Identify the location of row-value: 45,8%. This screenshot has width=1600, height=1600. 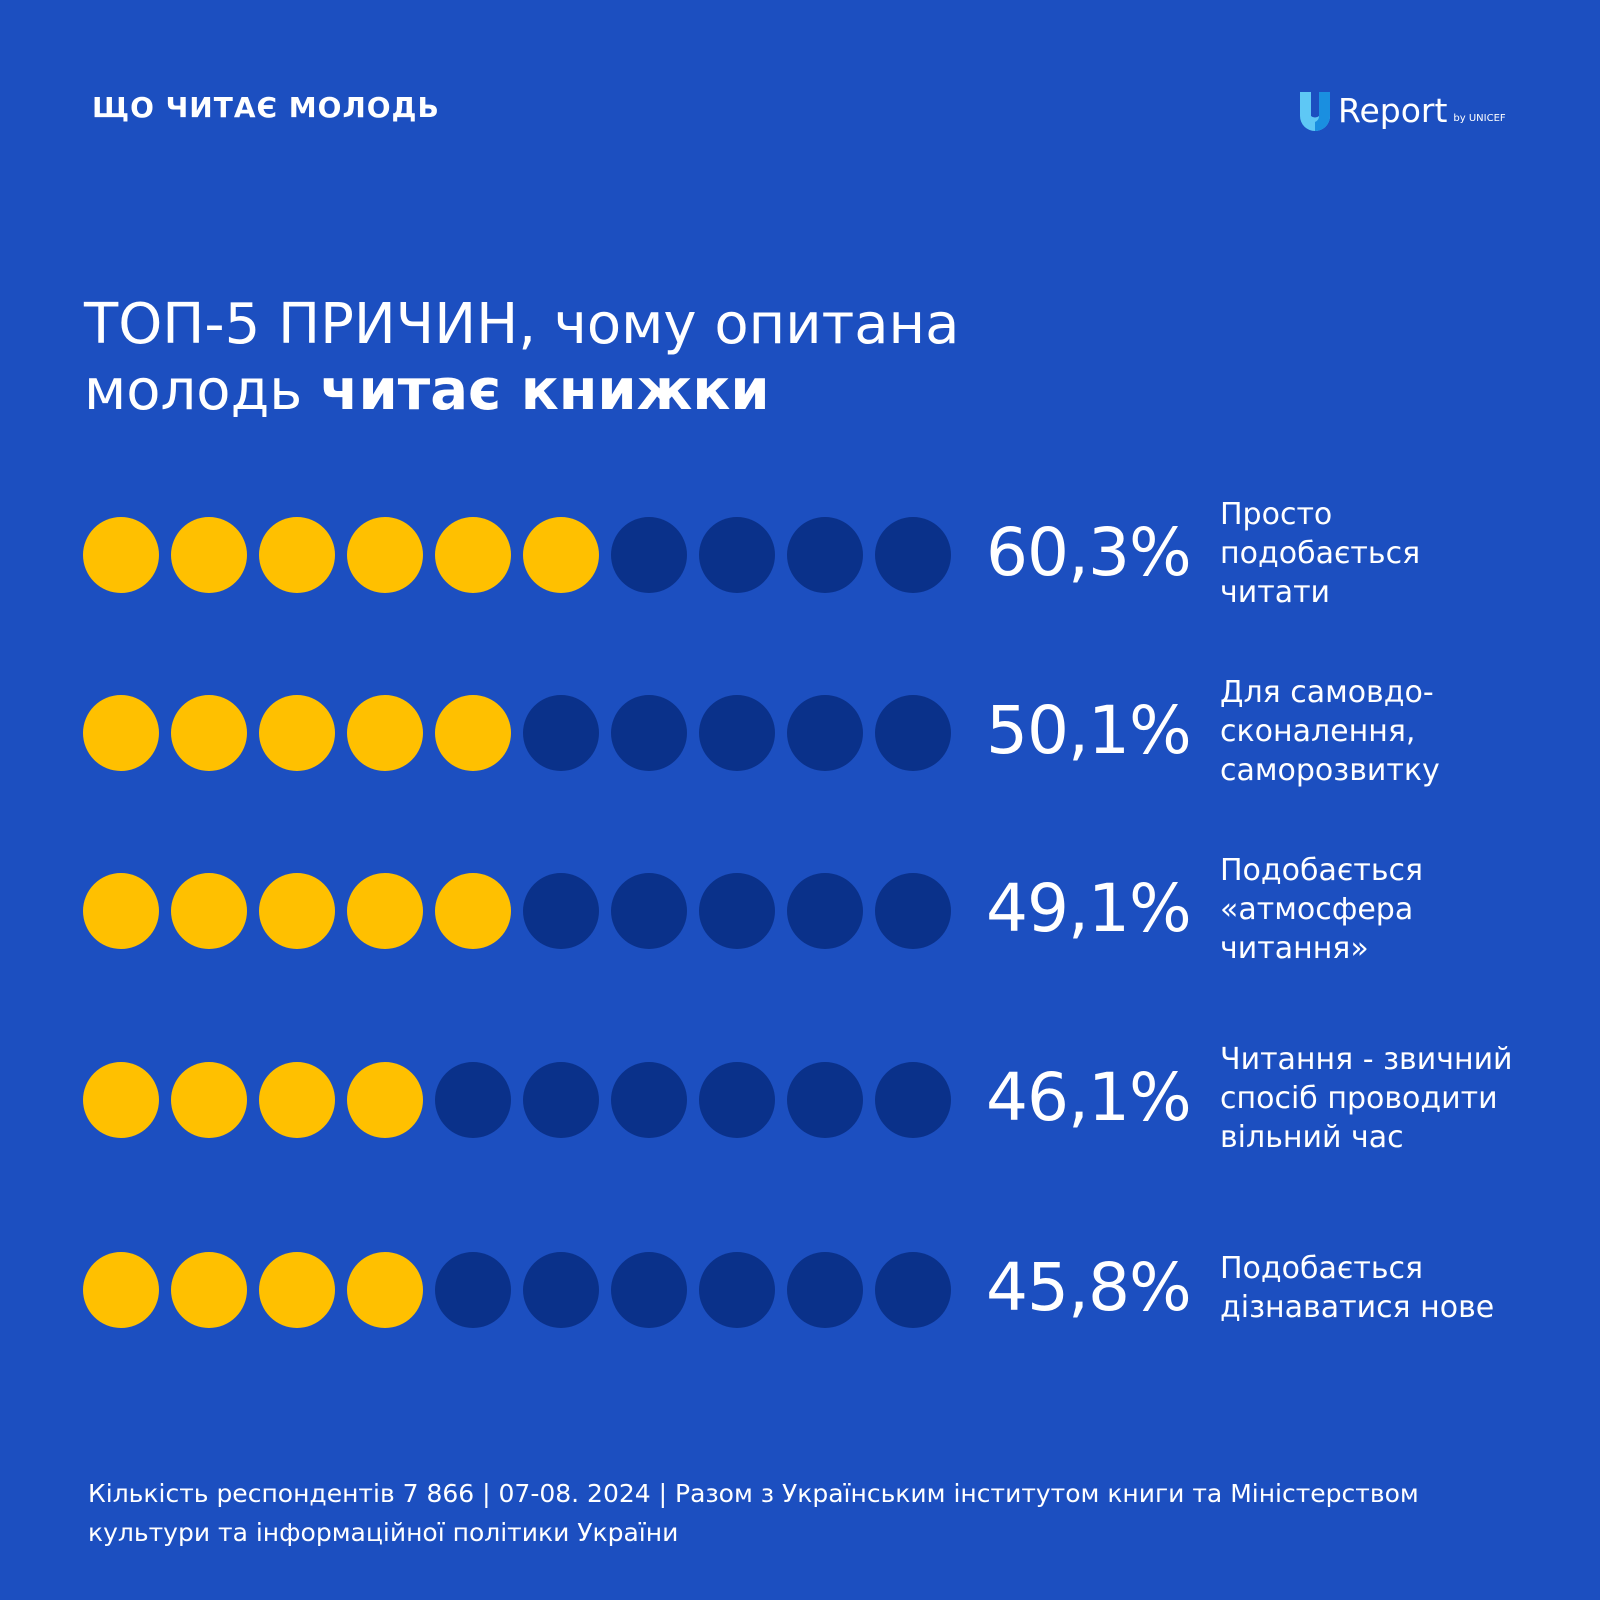
(1089, 1287).